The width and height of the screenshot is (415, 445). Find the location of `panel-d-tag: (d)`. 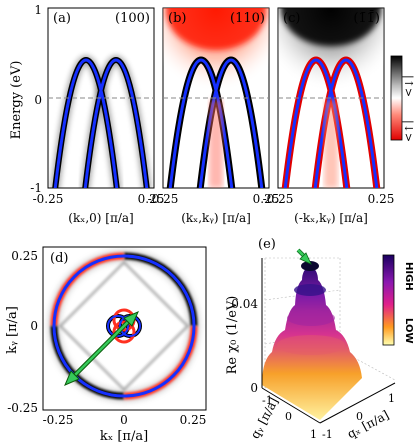

panel-d-tag: (d) is located at coordinates (59, 258).